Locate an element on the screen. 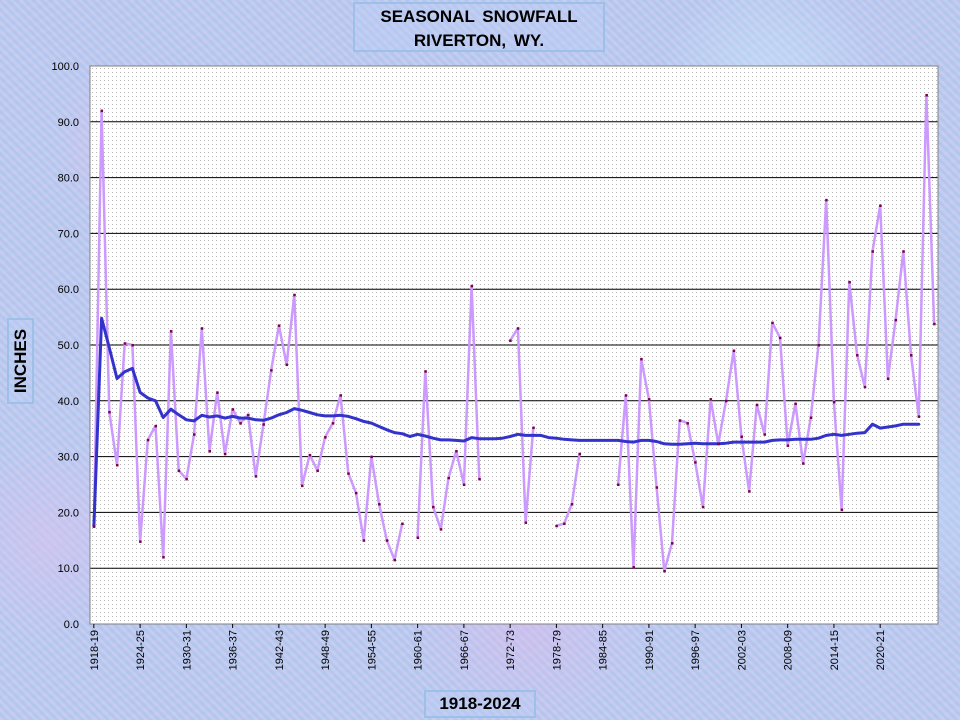 The height and width of the screenshot is (720, 960). chart-title-line-1: SEASONAL SNOWFALL is located at coordinates (479, 16).